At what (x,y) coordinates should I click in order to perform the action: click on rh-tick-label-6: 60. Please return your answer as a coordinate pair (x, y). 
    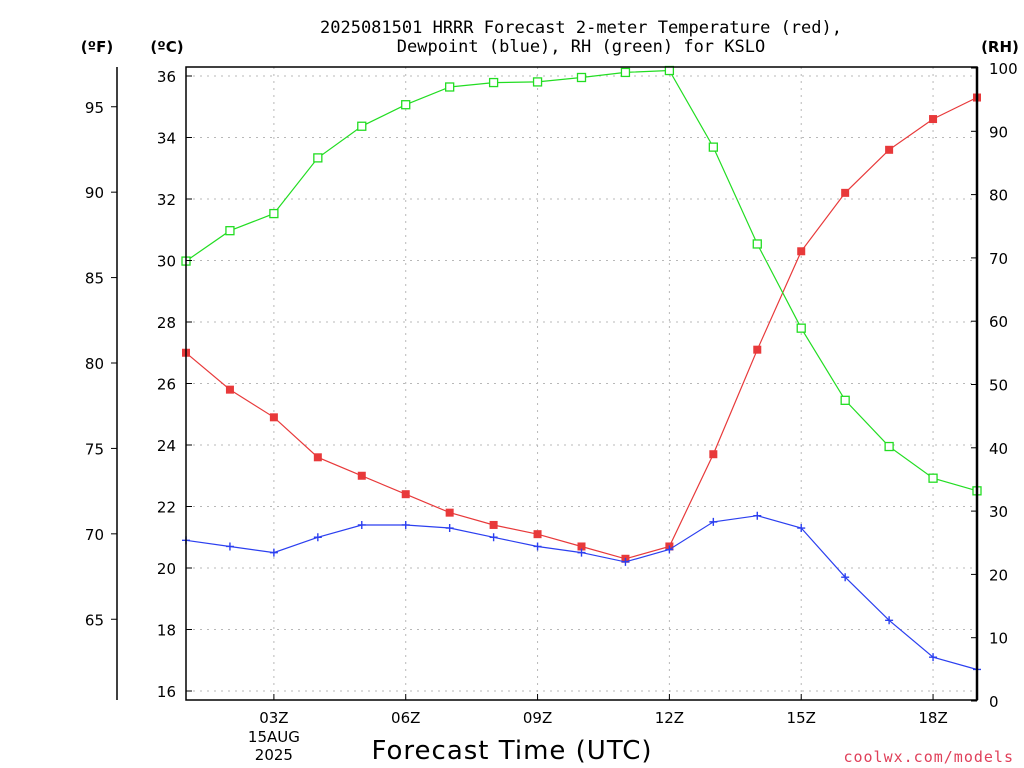
    Looking at the image, I should click on (998, 322).